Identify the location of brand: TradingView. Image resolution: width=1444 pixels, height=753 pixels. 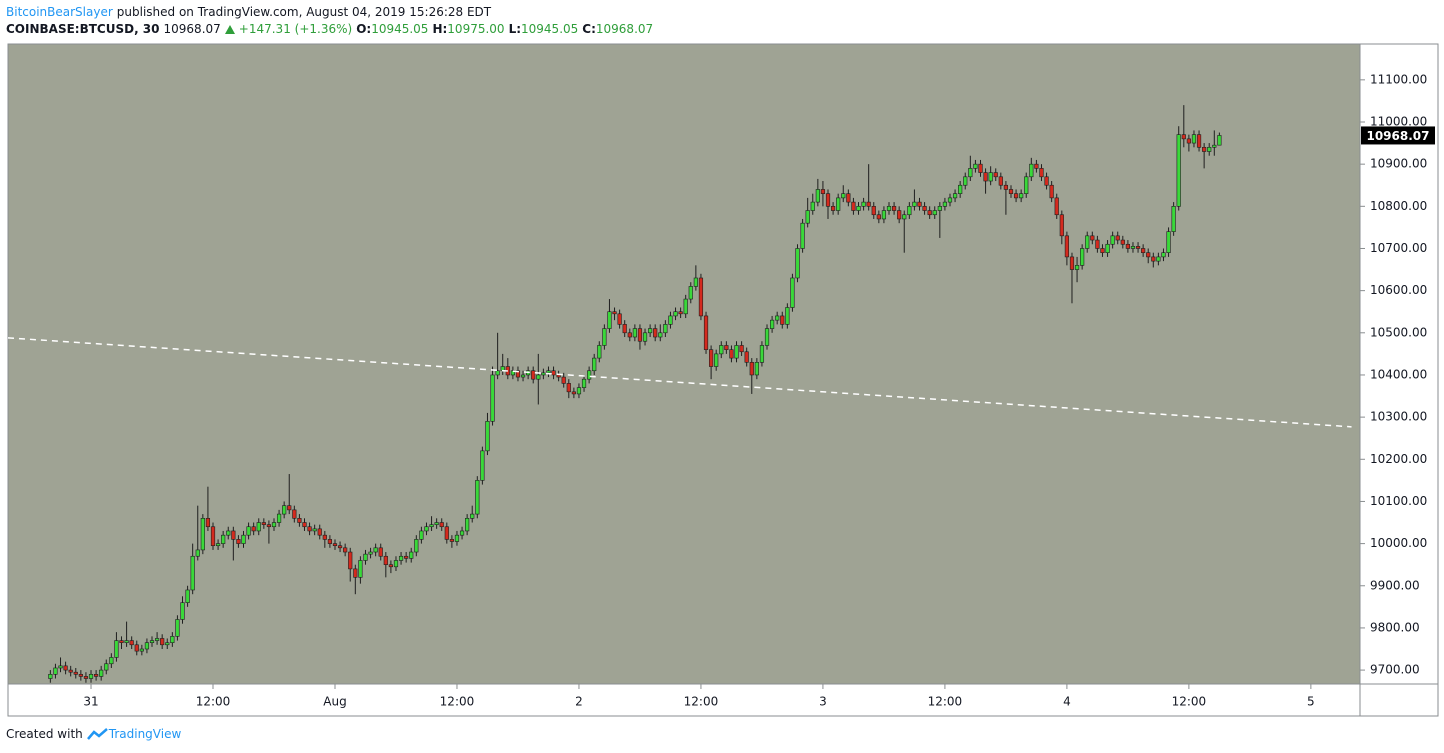
(145, 734).